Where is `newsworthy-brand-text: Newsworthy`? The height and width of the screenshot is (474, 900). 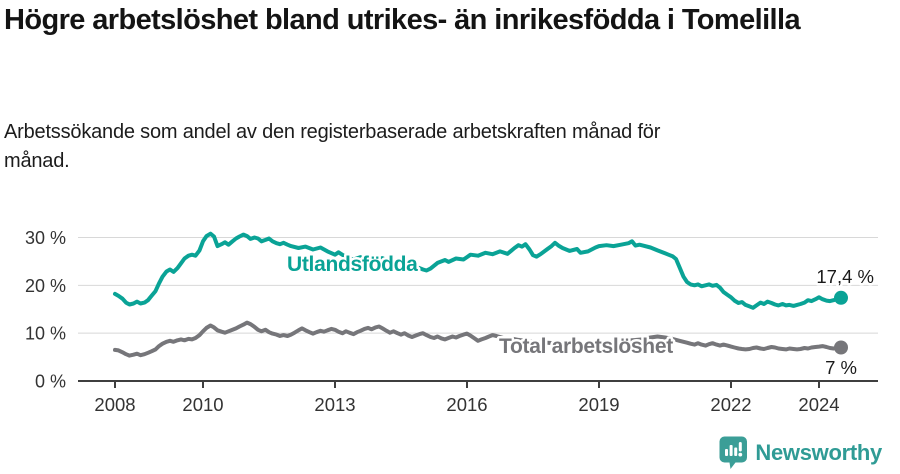
newsworthy-brand-text: Newsworthy is located at coordinates (818, 452).